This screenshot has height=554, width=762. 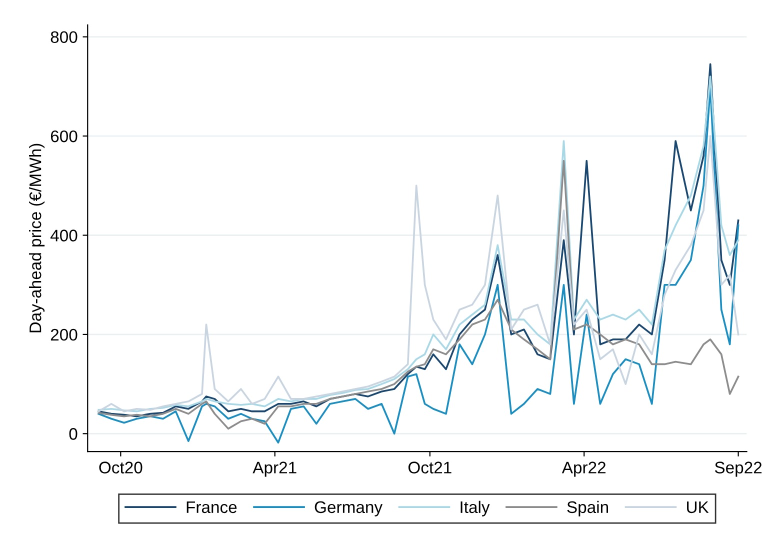 What do you see at coordinates (274, 469) in the screenshot?
I see `x-tick-label: Apr21` at bounding box center [274, 469].